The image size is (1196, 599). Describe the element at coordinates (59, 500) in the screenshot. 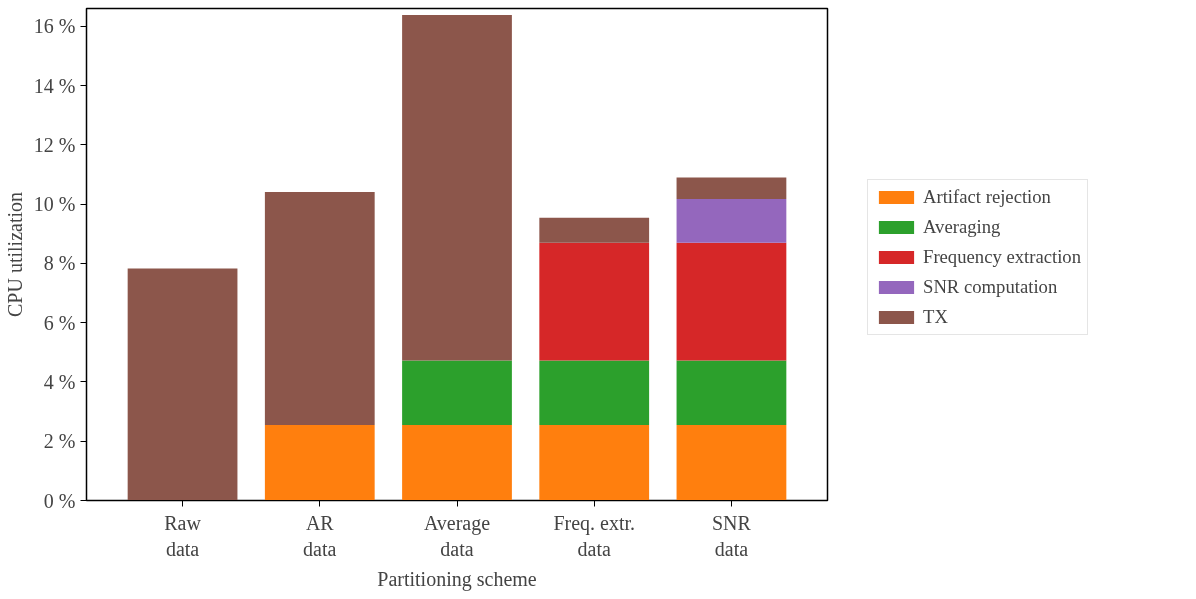

I see `y-tick-label: 0 %` at that location.